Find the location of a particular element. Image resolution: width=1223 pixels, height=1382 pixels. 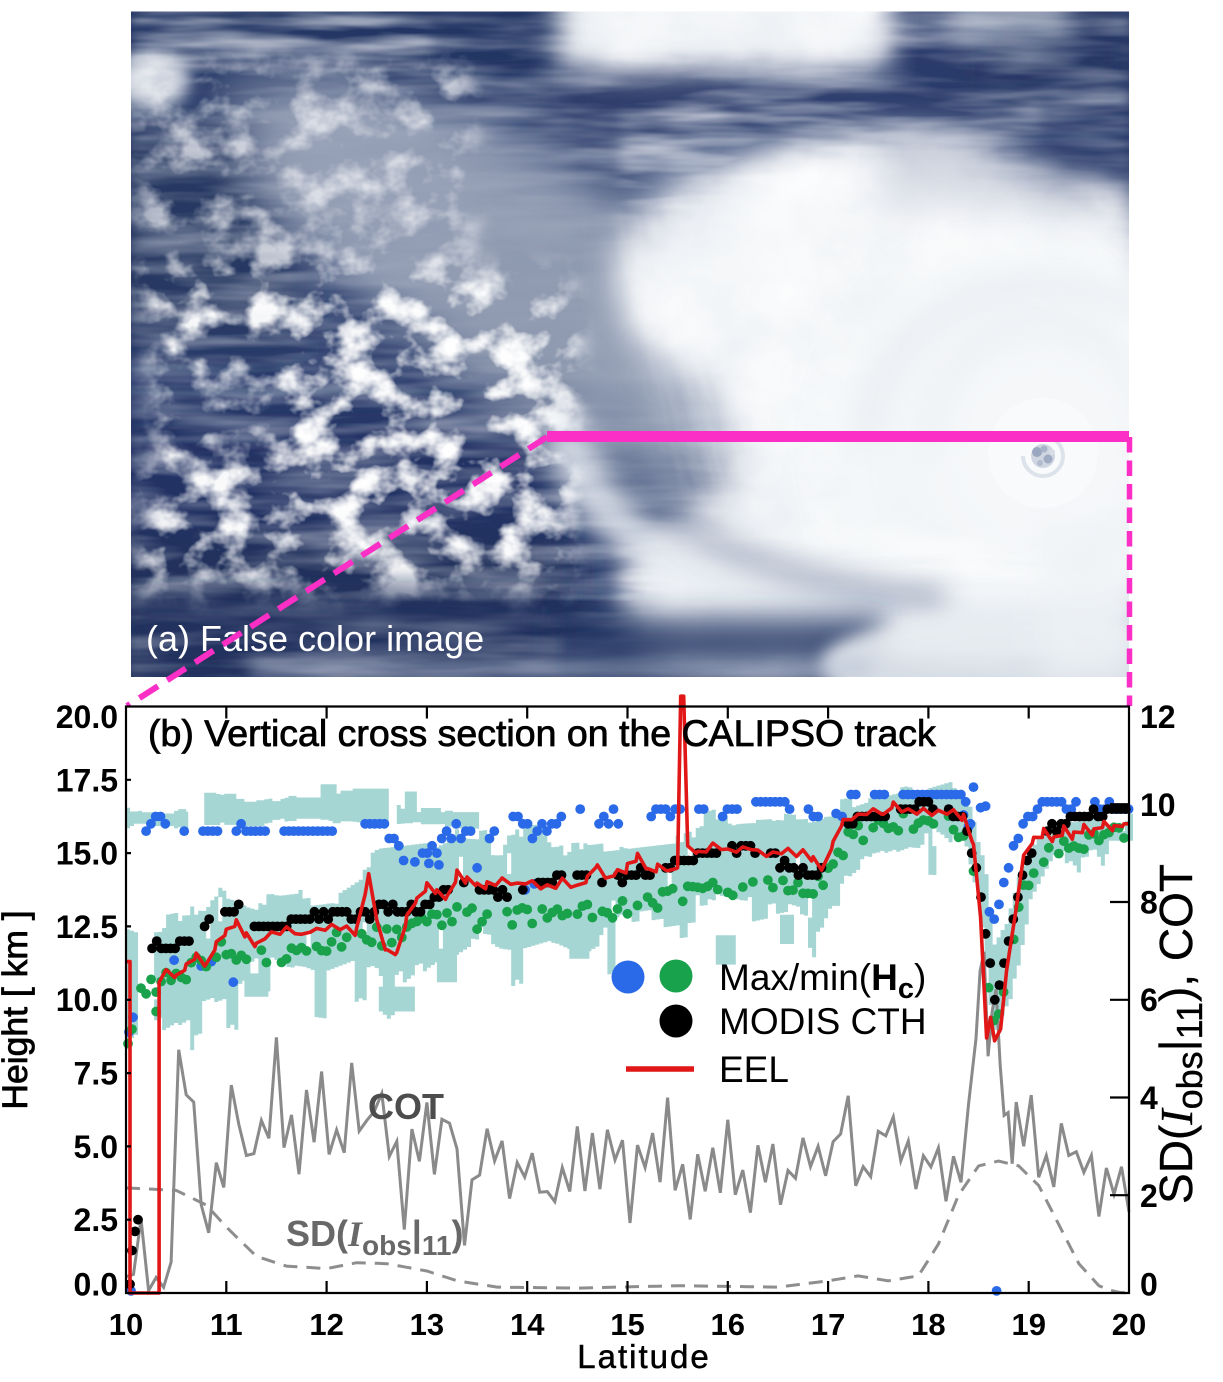

svg-text: 16 is located at coordinates (728, 1324).